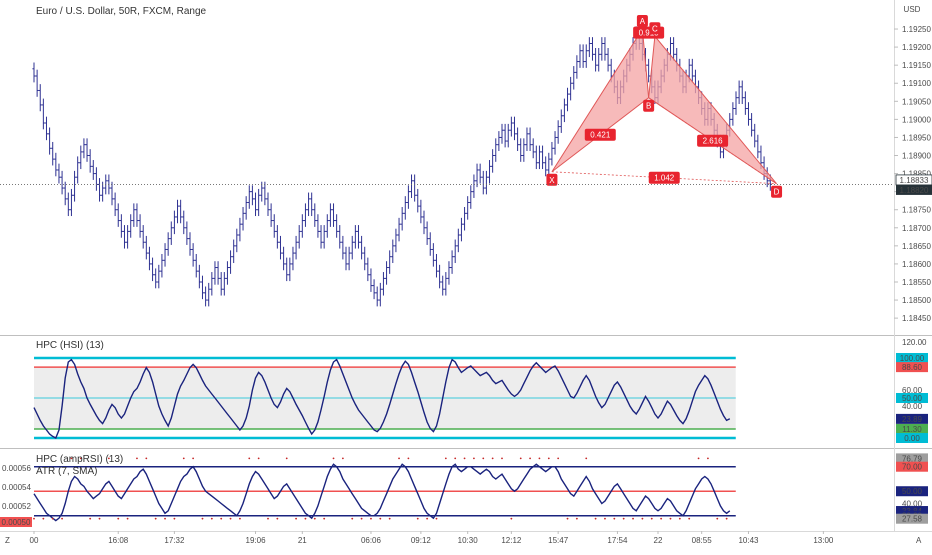 This screenshot has height=555, width=932. I want to click on pattern-point-label: D, so click(777, 191).